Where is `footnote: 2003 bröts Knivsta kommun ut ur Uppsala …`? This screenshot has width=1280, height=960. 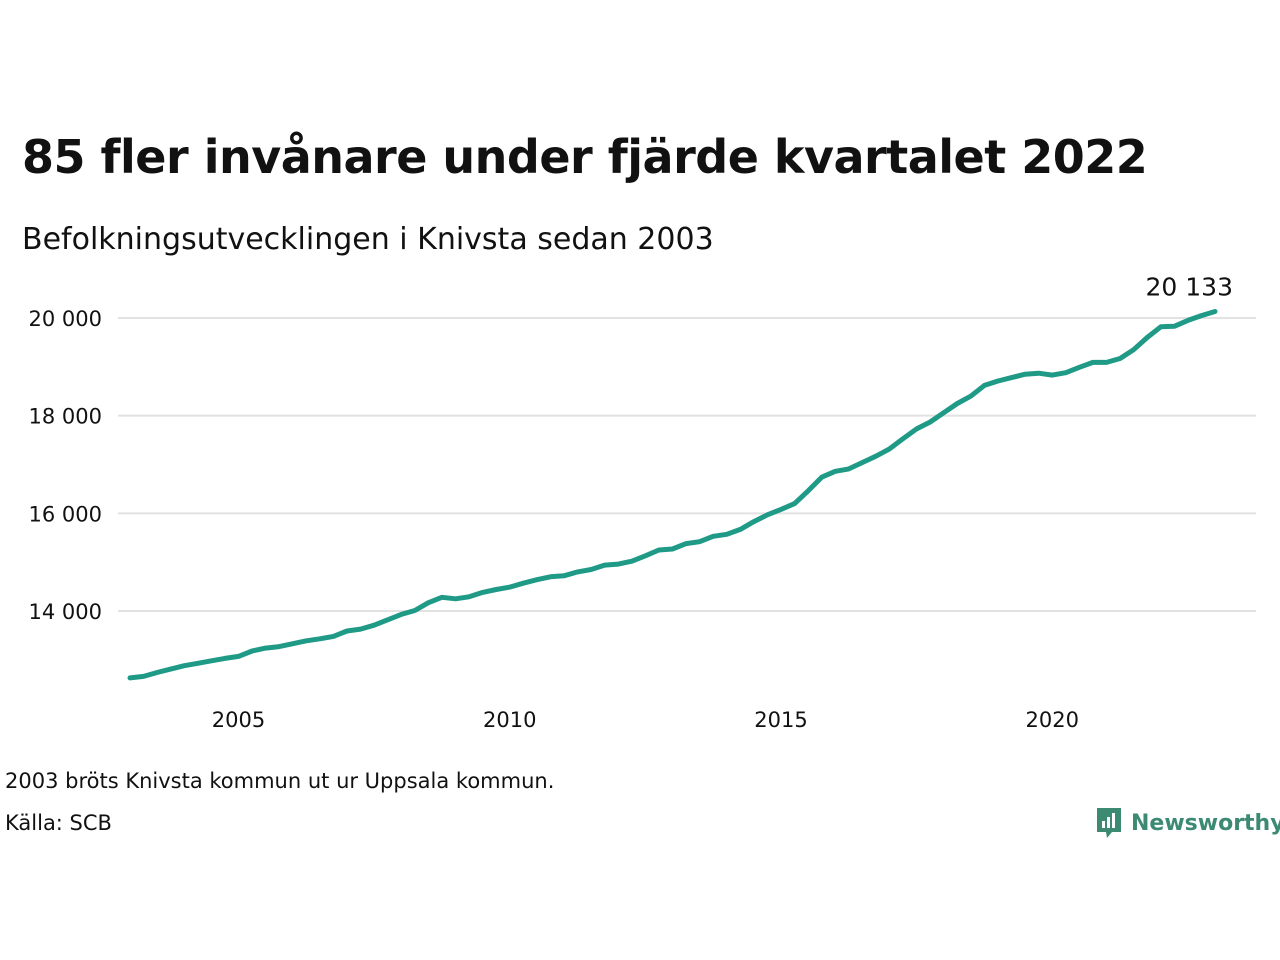 footnote: 2003 bröts Knivsta kommun ut ur Uppsala … is located at coordinates (280, 781).